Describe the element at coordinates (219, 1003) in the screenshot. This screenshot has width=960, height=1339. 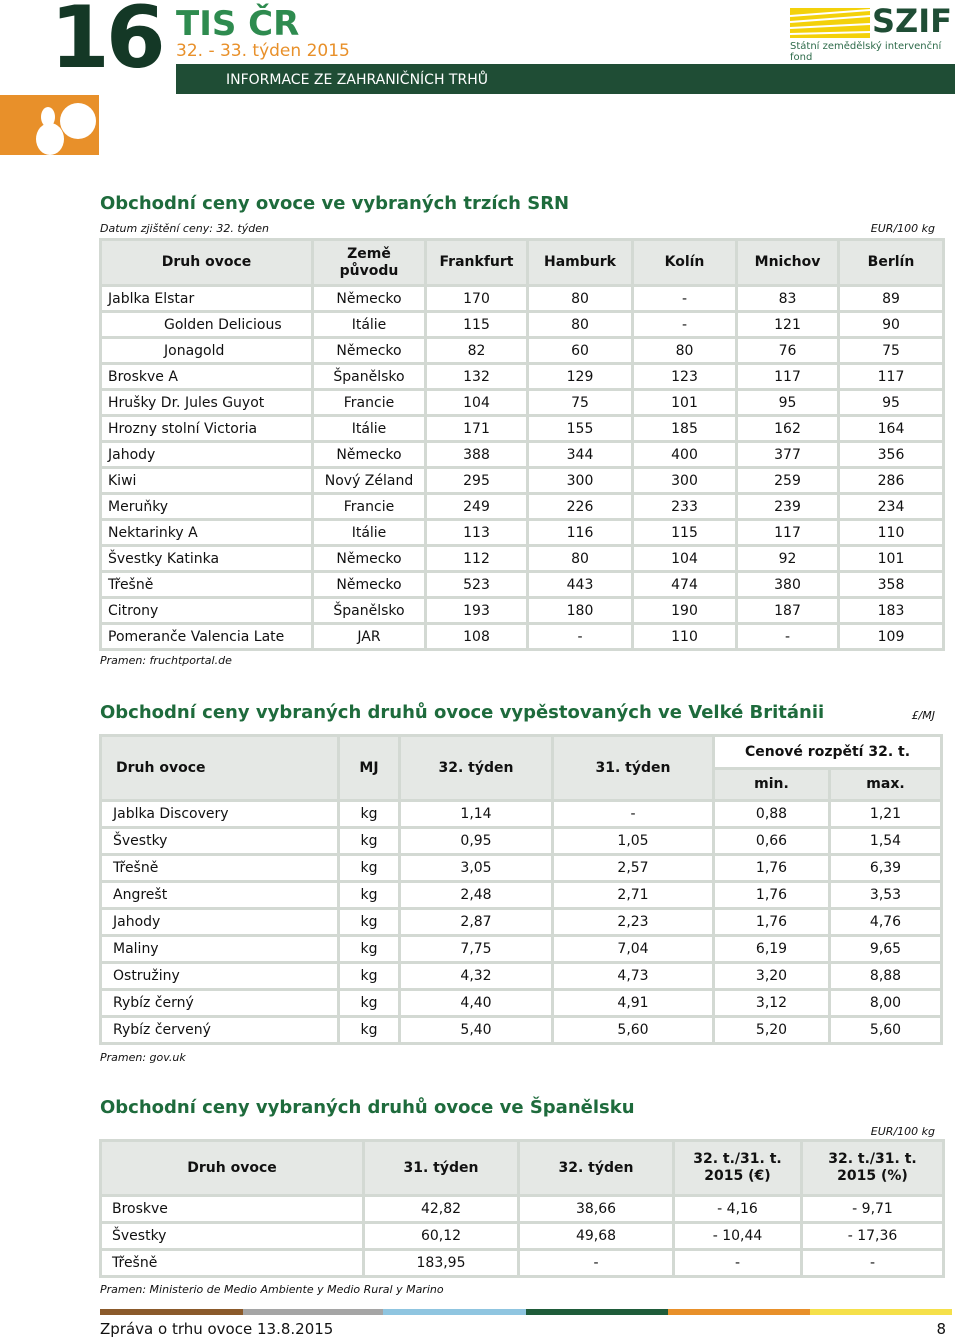
I see `table-cell: Rybíz černý` at that location.